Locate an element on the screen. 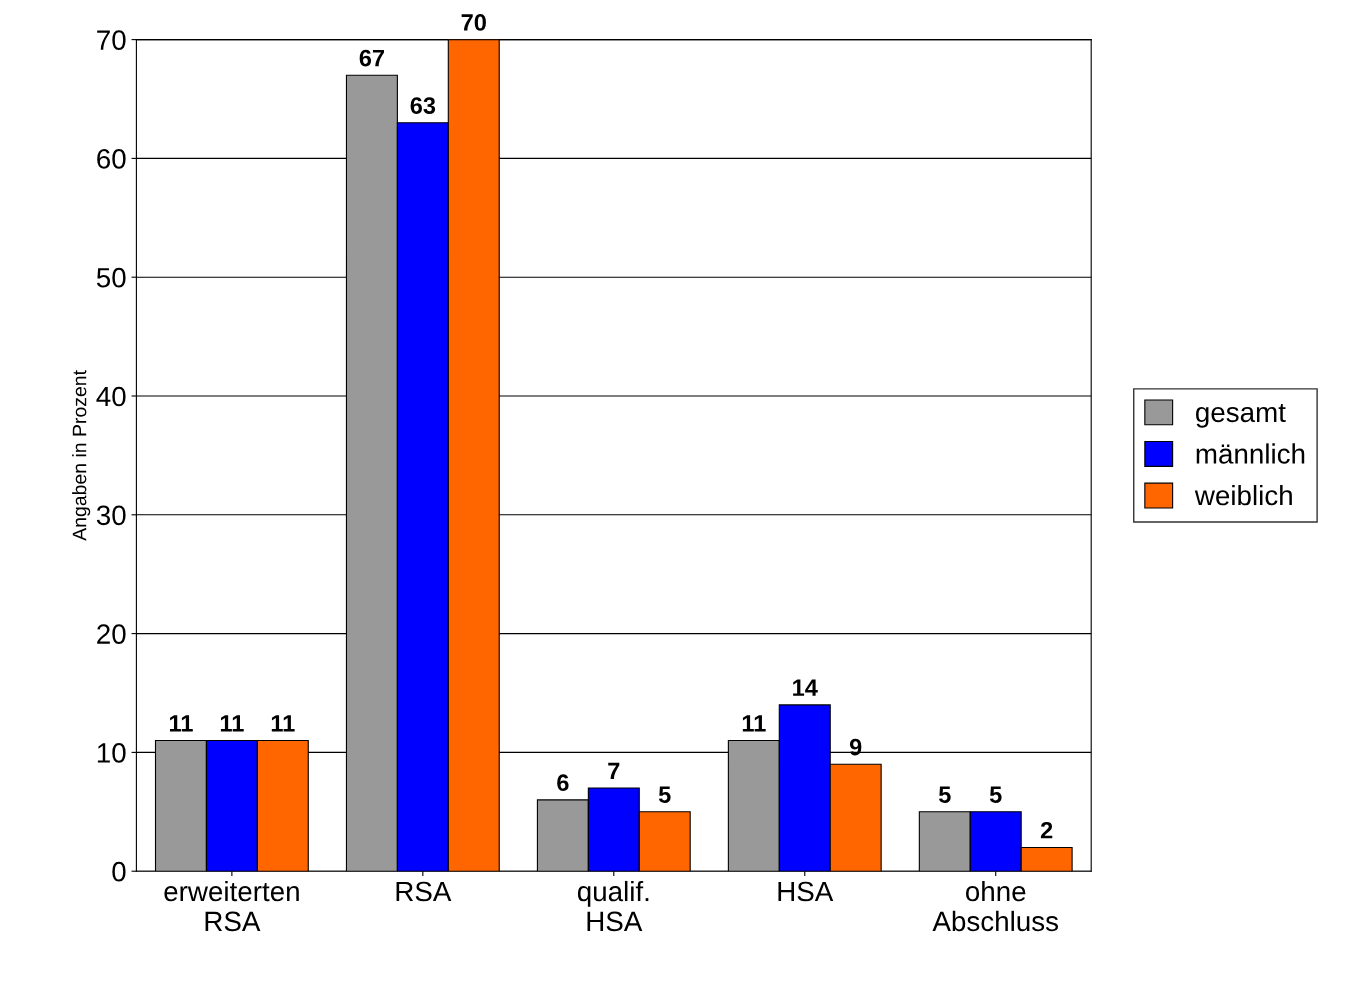  data-label: 70 is located at coordinates (473, 22).